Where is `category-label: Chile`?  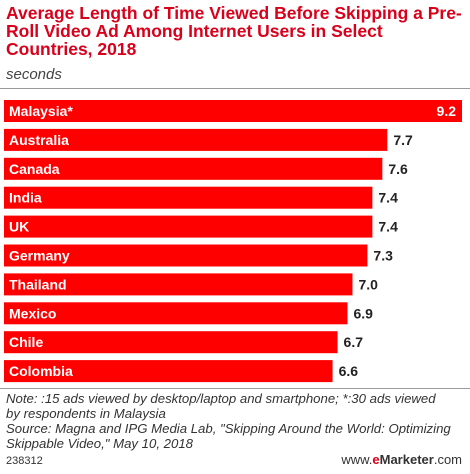 category-label: Chile is located at coordinates (26, 342).